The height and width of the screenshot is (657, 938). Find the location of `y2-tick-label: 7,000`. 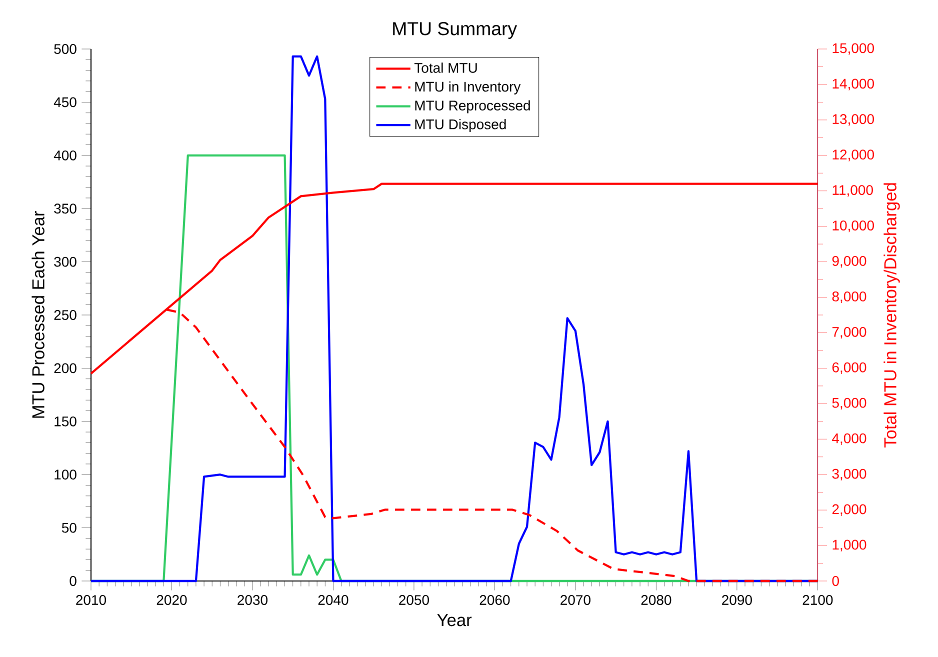

y2-tick-label: 7,000 is located at coordinates (849, 332).